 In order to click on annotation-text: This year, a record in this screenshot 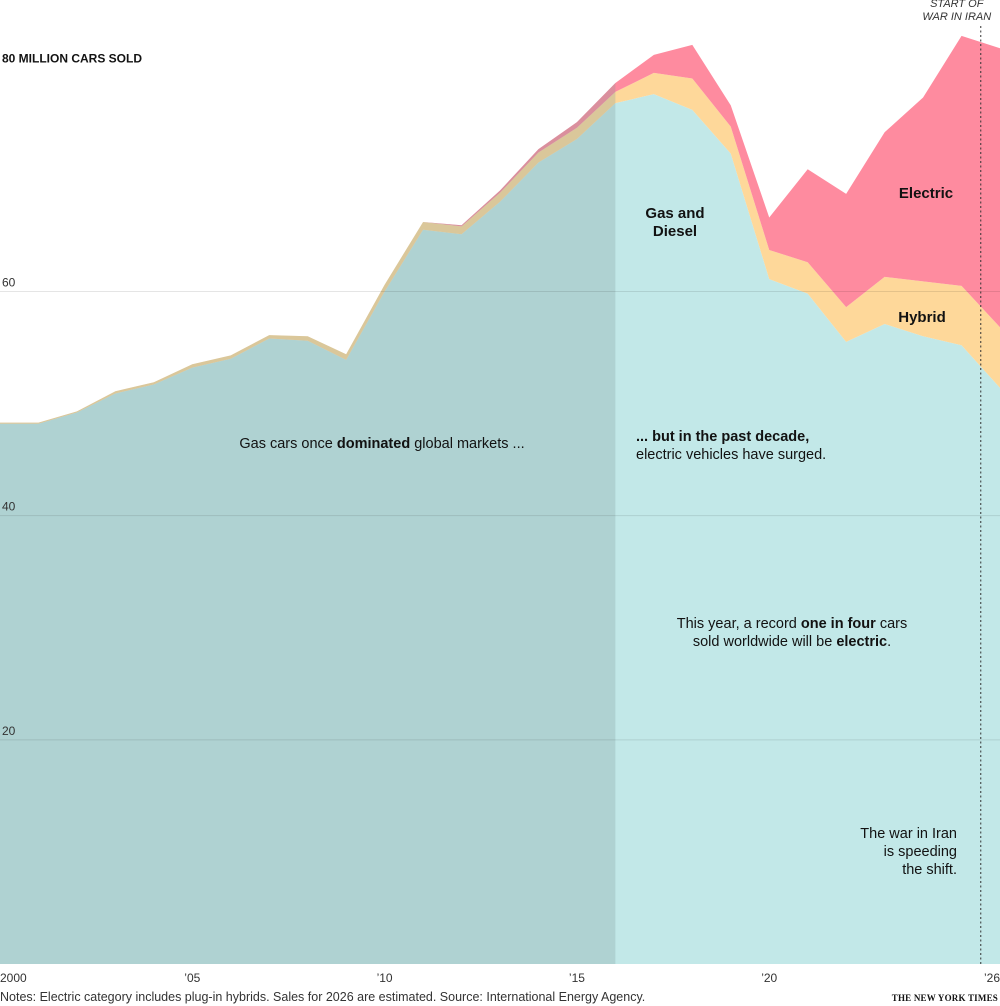, I will do `click(739, 624)`.